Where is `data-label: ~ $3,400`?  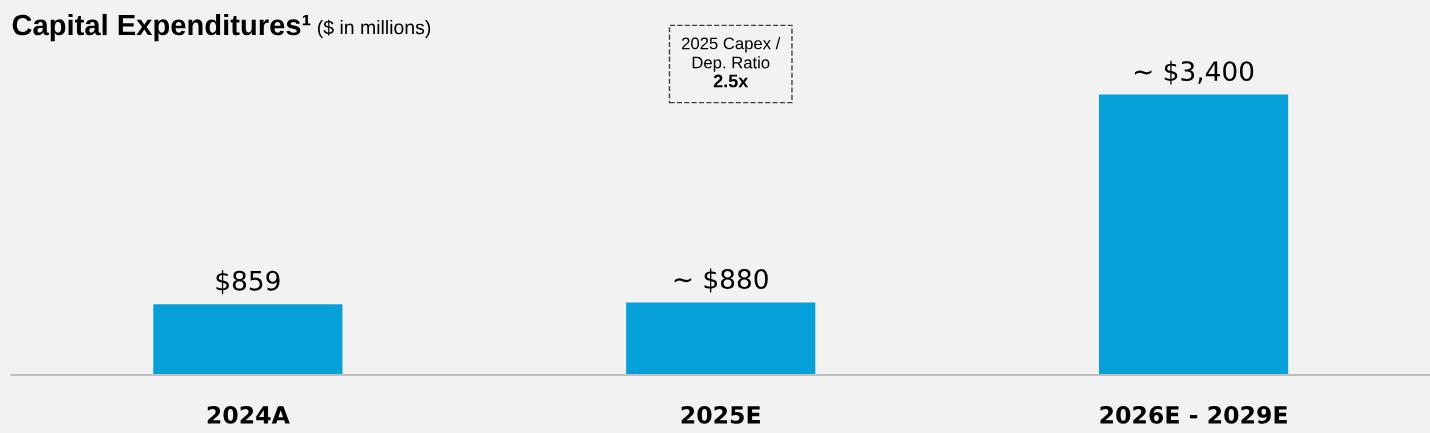 data-label: ~ $3,400 is located at coordinates (1194, 72).